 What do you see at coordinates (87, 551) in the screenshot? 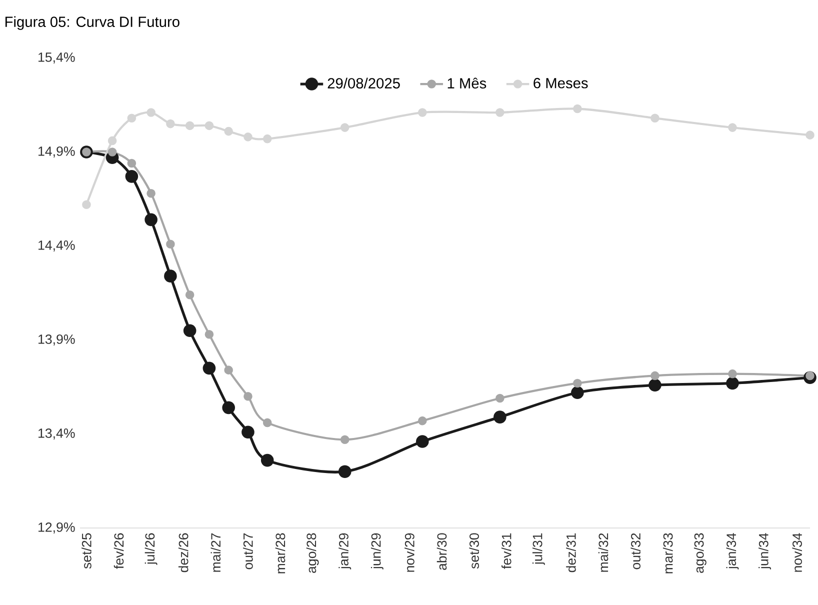
I see `x-tick-label: set/25` at bounding box center [87, 551].